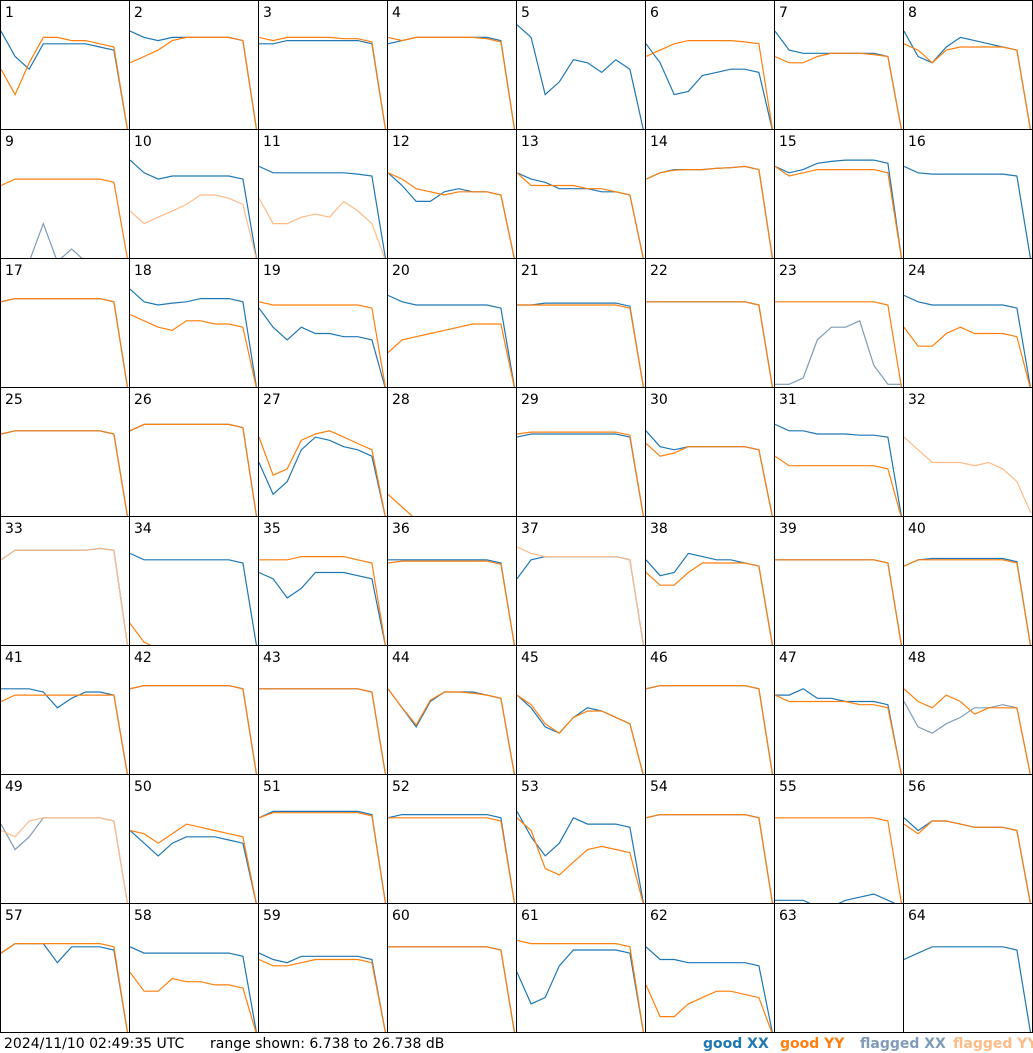 This screenshot has height=1053, width=1033. I want to click on panel-label: 4, so click(396, 13).